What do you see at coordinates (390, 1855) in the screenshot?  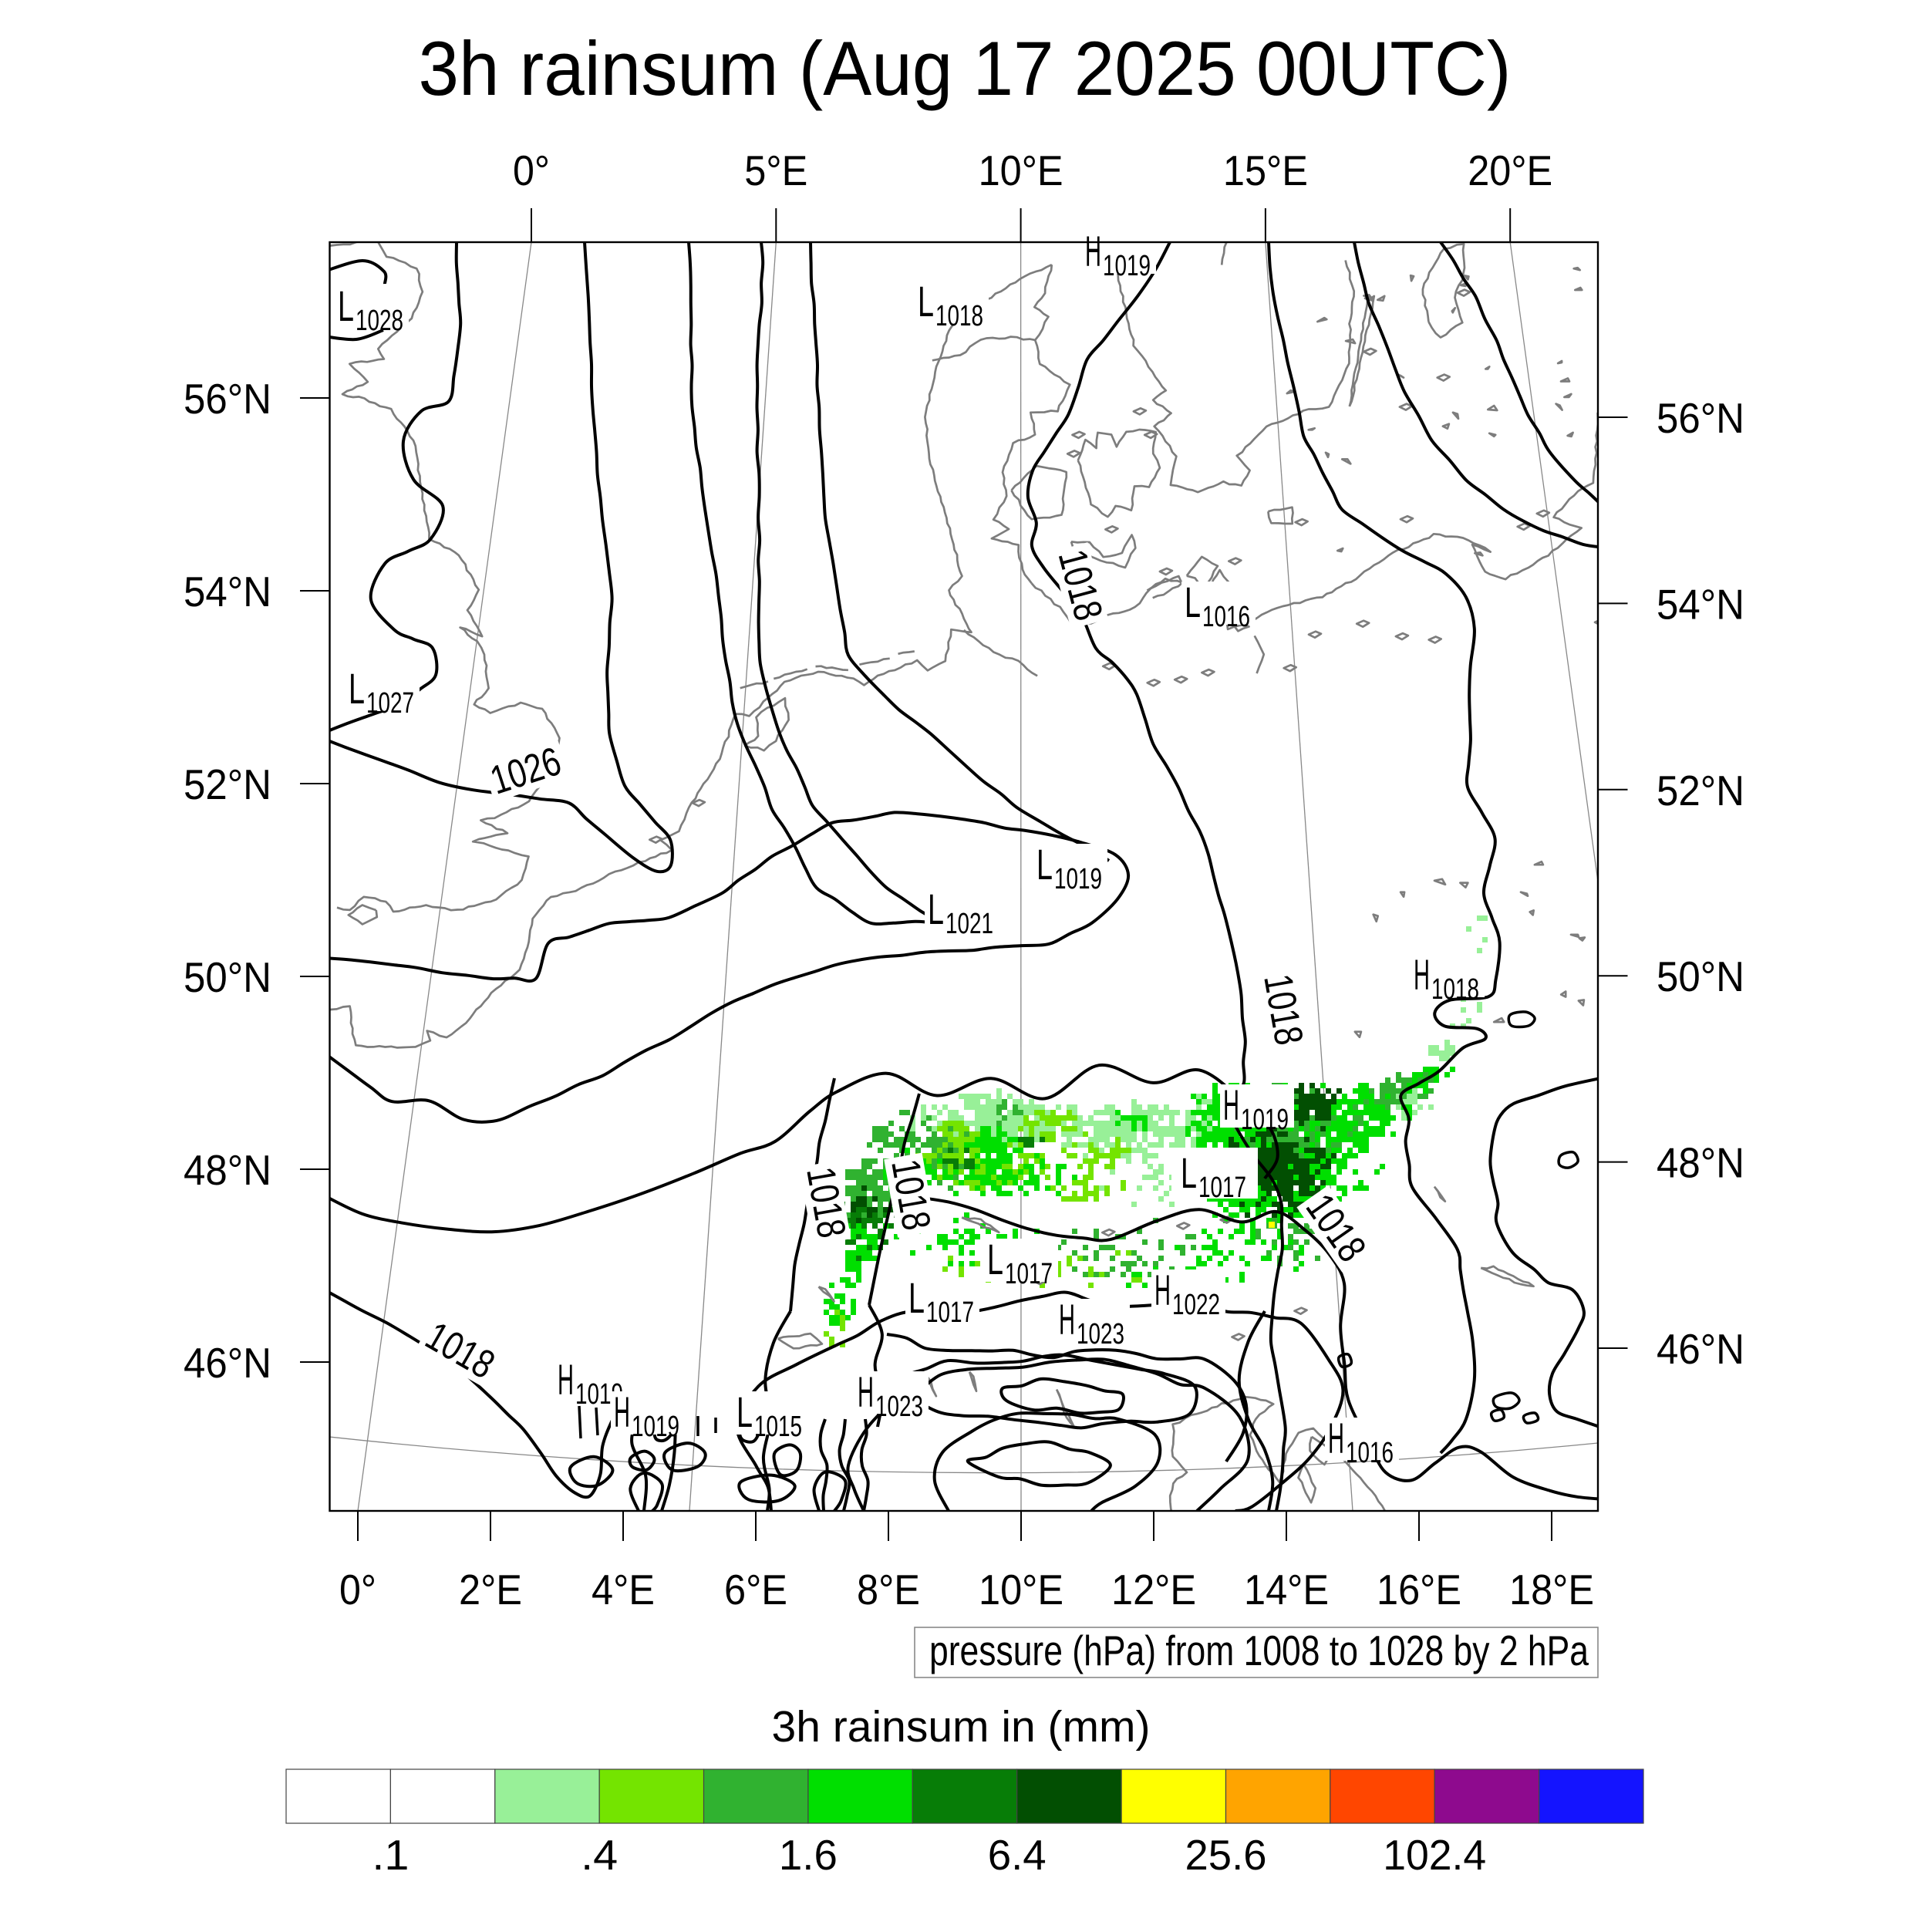 I see `svg-text: .1` at bounding box center [390, 1855].